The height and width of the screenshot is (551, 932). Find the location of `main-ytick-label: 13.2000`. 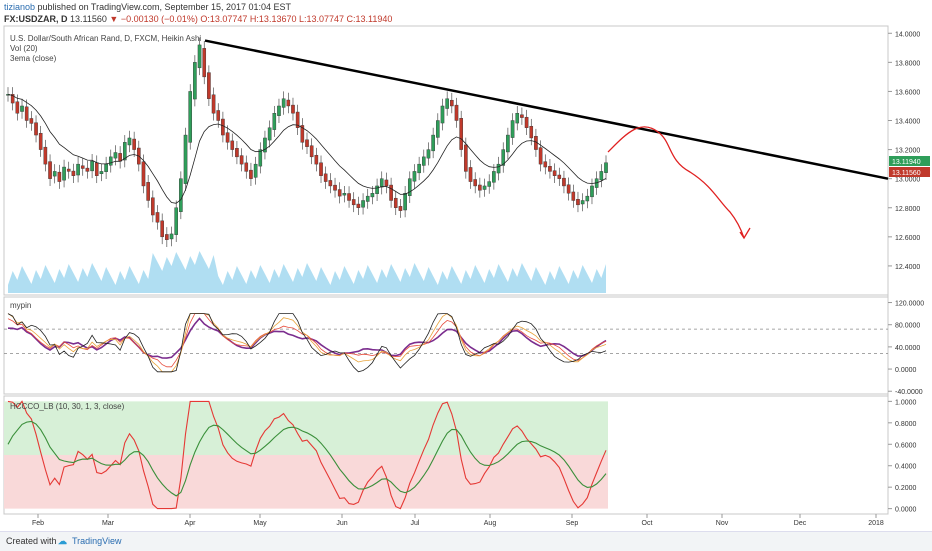

main-ytick-label: 13.2000 is located at coordinates (907, 151).